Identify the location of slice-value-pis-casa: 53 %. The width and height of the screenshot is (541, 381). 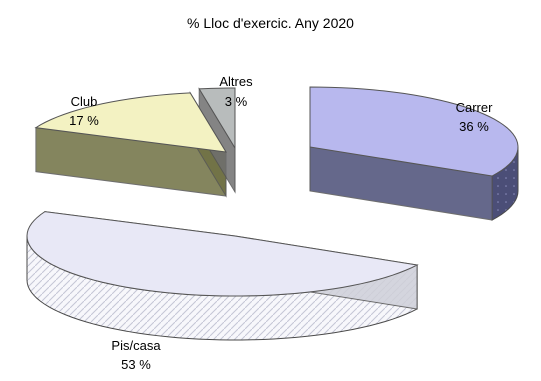
(136, 364).